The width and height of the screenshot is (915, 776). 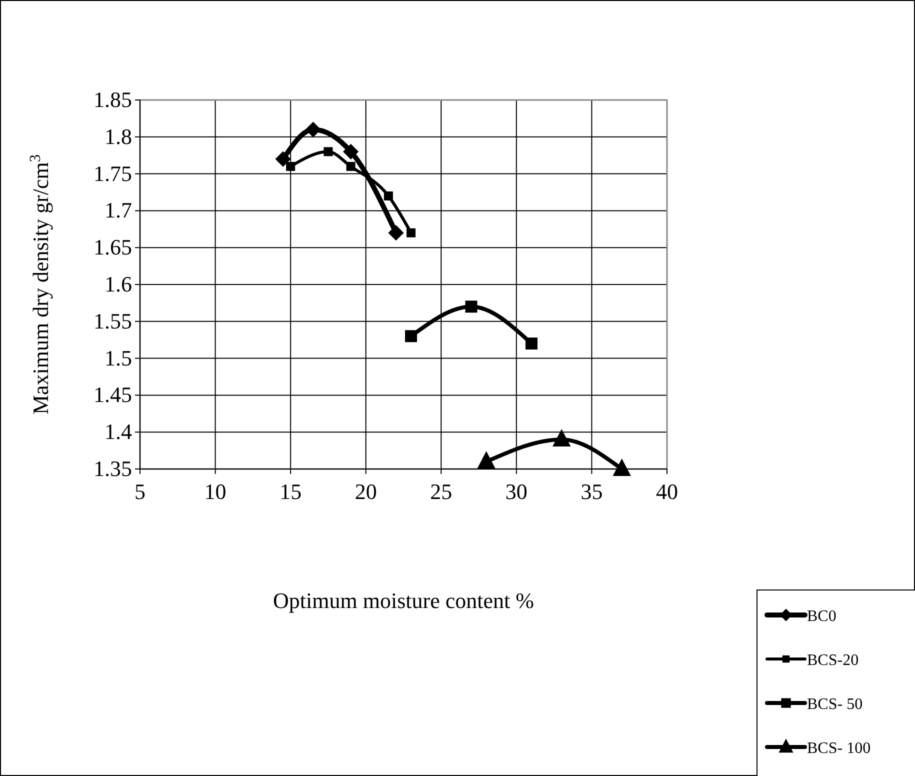 I want to click on x-tick-label: 5, so click(x=140, y=491).